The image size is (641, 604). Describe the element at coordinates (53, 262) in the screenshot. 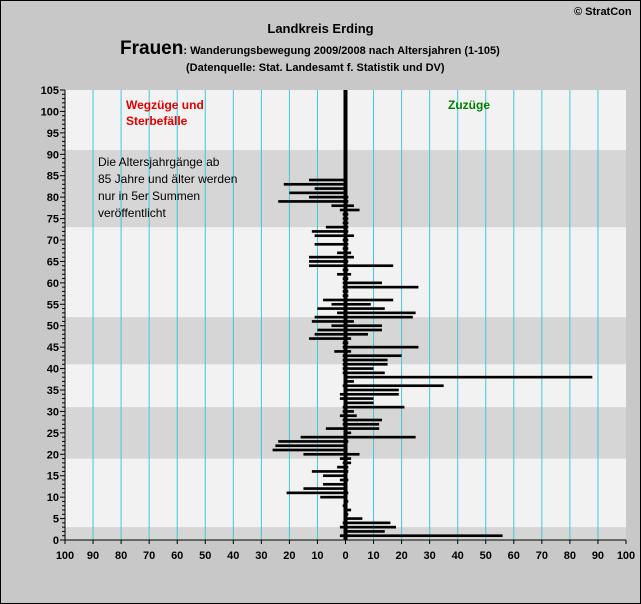

I see `y-tick-label: 65` at that location.